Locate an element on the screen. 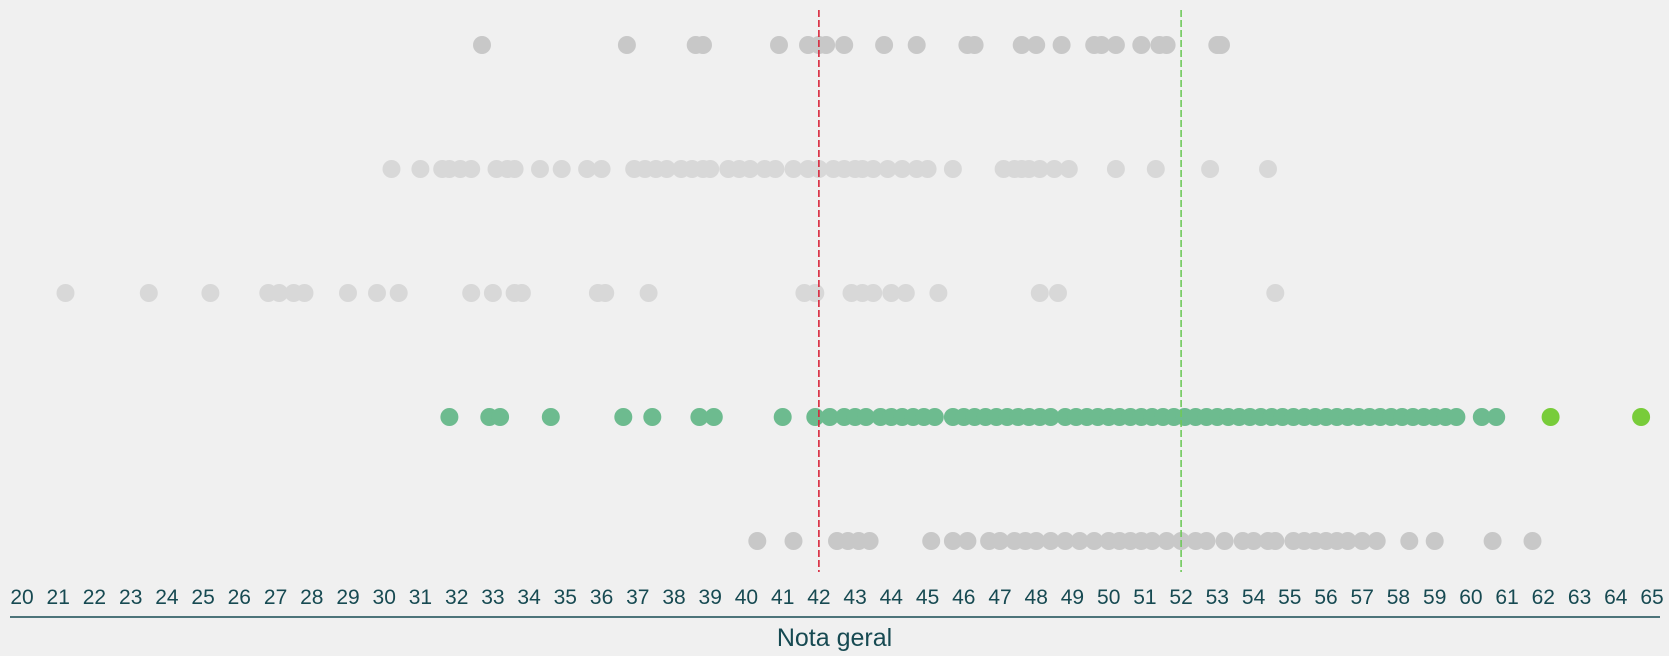 The image size is (1669, 656). x-tick-label-60: 60 is located at coordinates (1470, 597).